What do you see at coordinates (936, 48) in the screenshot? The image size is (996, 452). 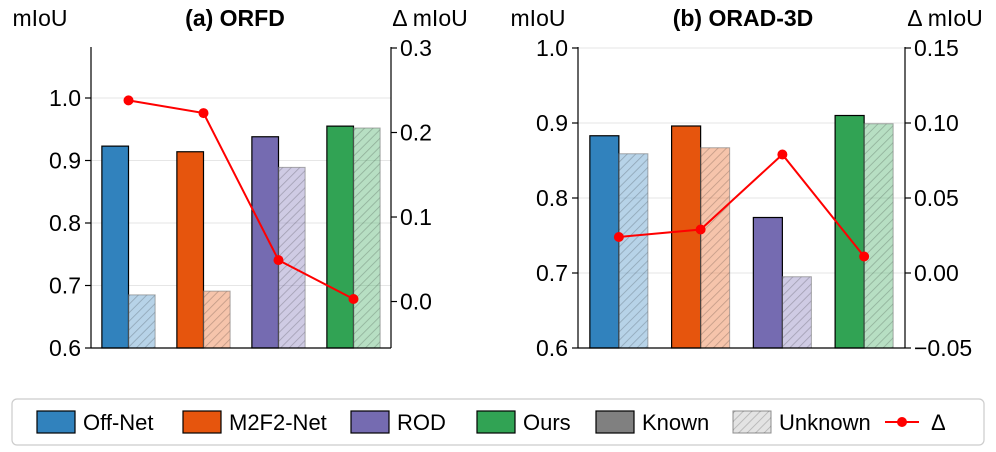 I see `y2-tick-label: 0.15` at bounding box center [936, 48].